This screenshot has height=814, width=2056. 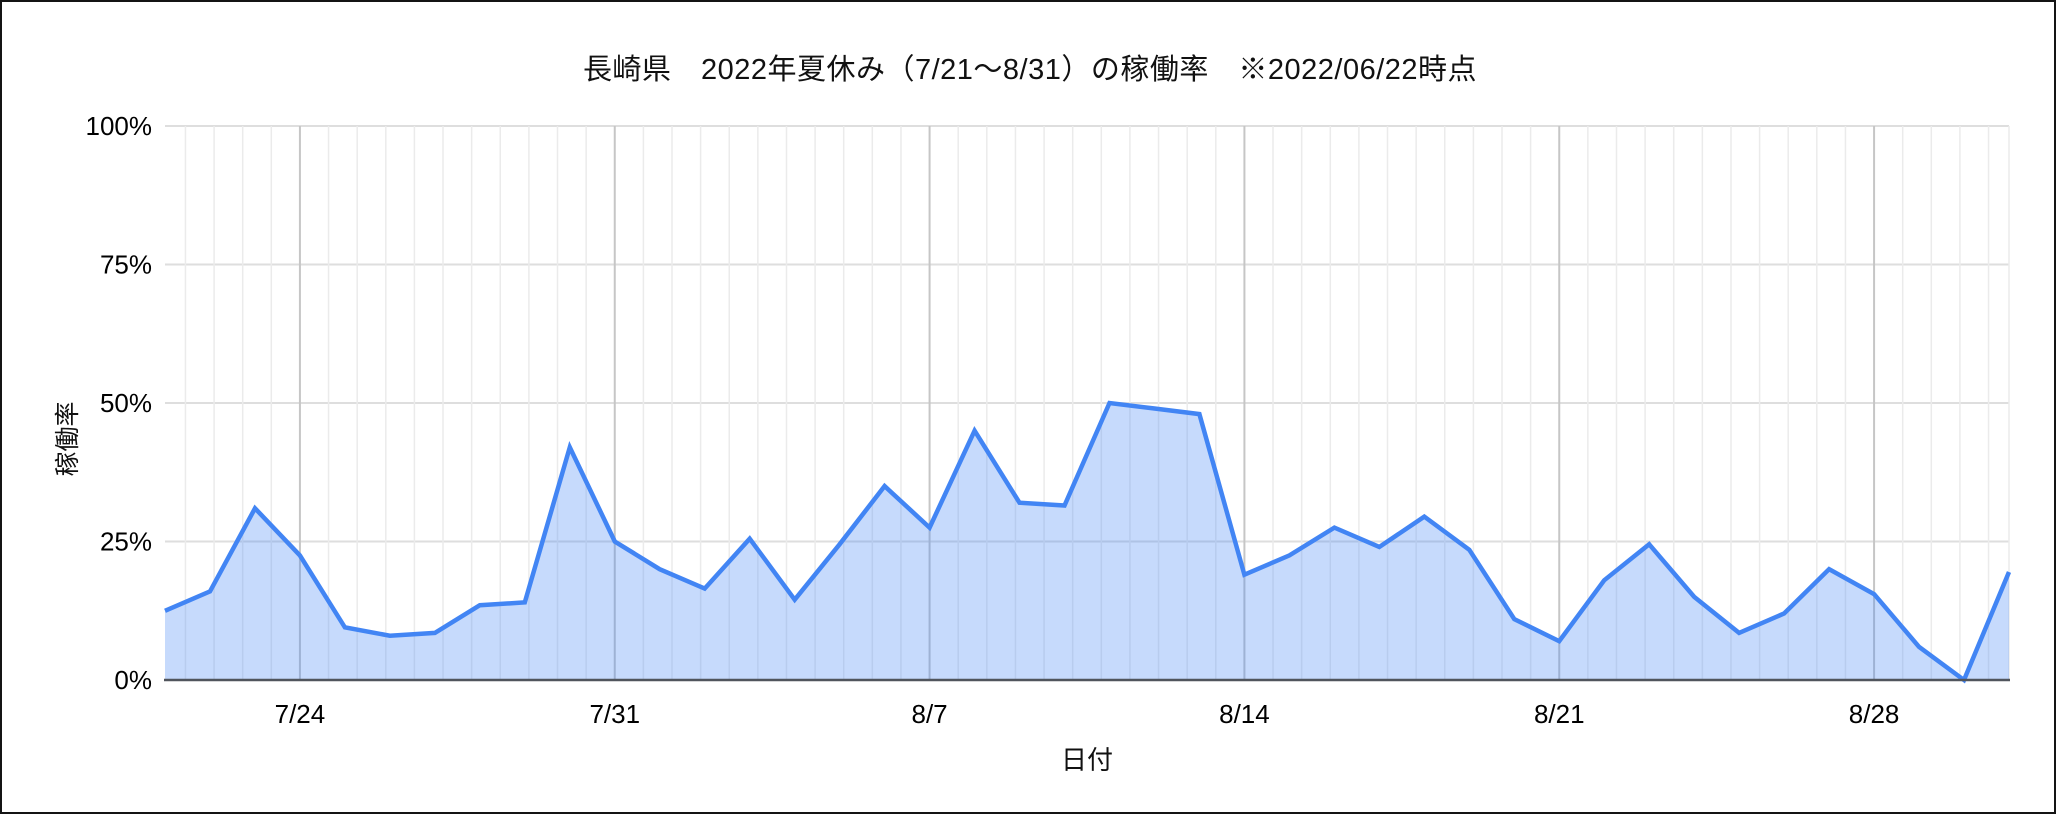 I want to click on x-tick-label: 7/24, so click(x=300, y=714).